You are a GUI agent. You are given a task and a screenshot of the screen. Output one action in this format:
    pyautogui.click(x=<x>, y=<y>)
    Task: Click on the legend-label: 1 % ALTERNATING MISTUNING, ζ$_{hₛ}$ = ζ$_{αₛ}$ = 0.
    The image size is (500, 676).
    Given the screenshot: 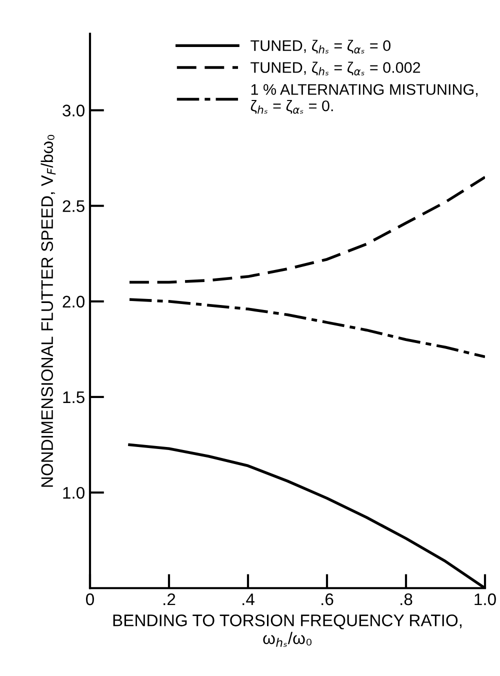 What is the action you would take?
    pyautogui.click(x=364, y=99)
    